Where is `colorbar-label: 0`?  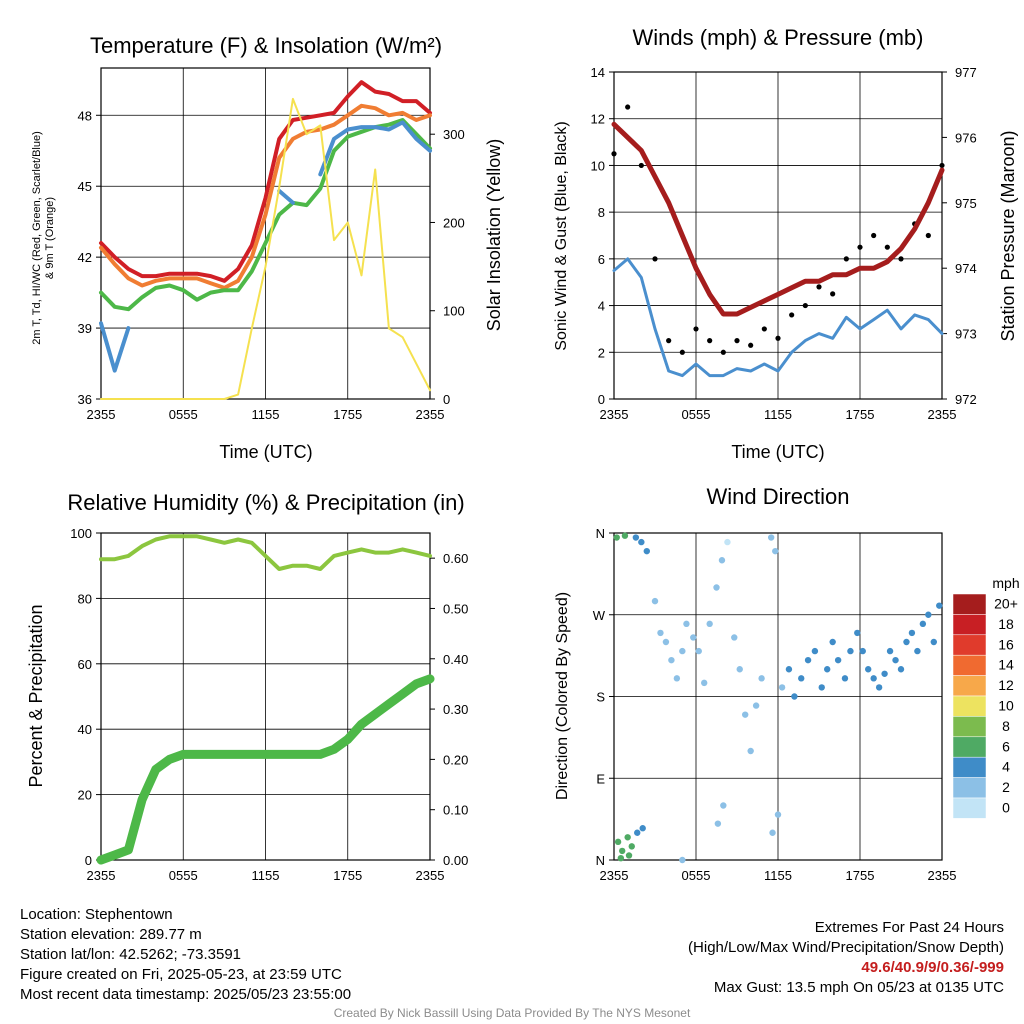 colorbar-label: 0 is located at coordinates (1006, 808).